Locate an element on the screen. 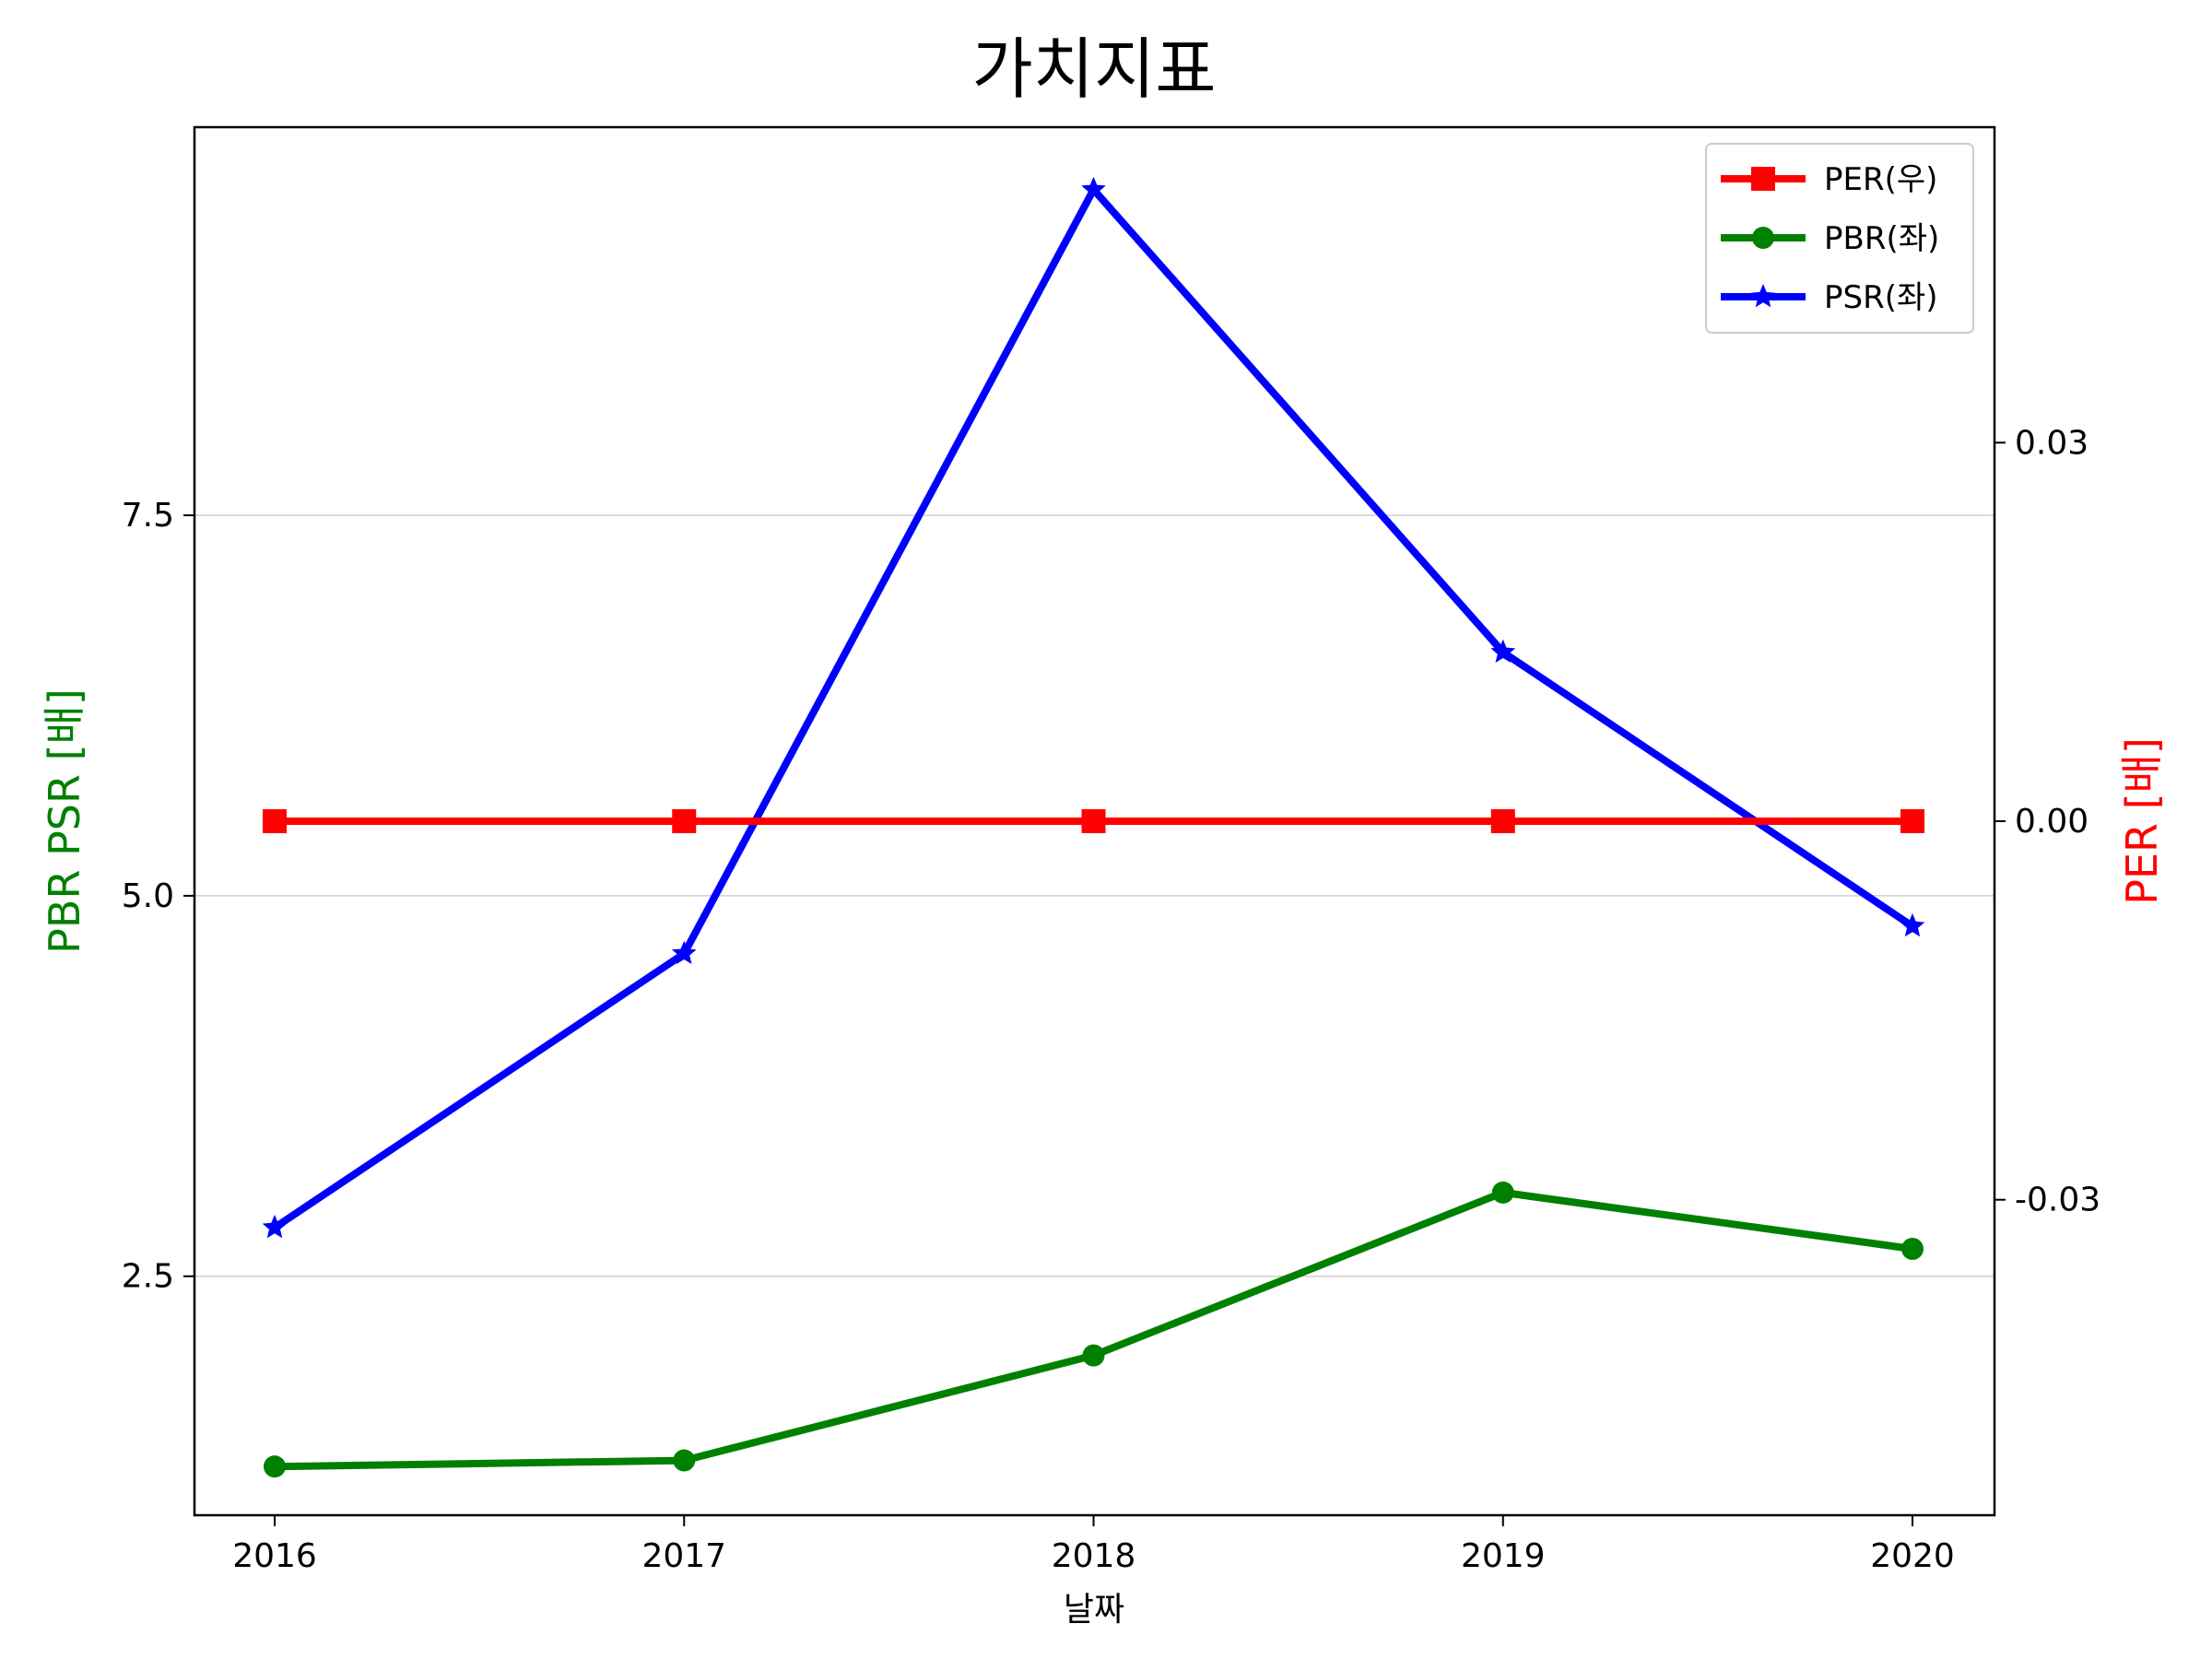 This screenshot has width=2212, height=1659. right-tick-label: 0.03 is located at coordinates (2051, 443).